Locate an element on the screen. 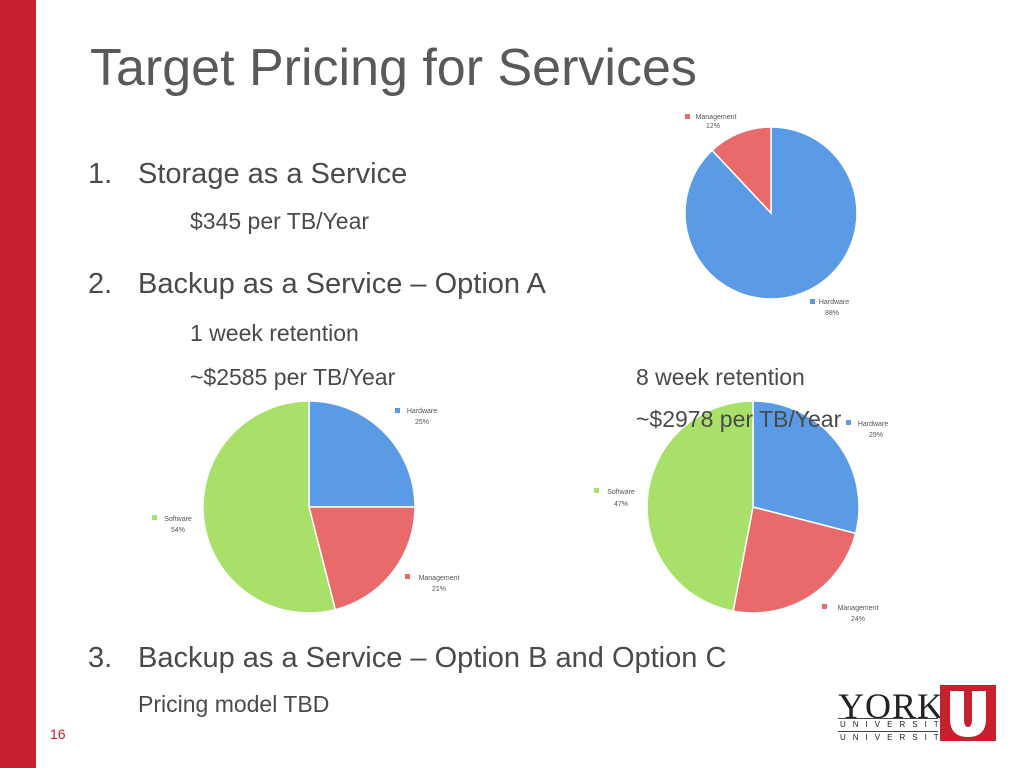  item-label: Backup as a Service – Option A is located at coordinates (342, 284).